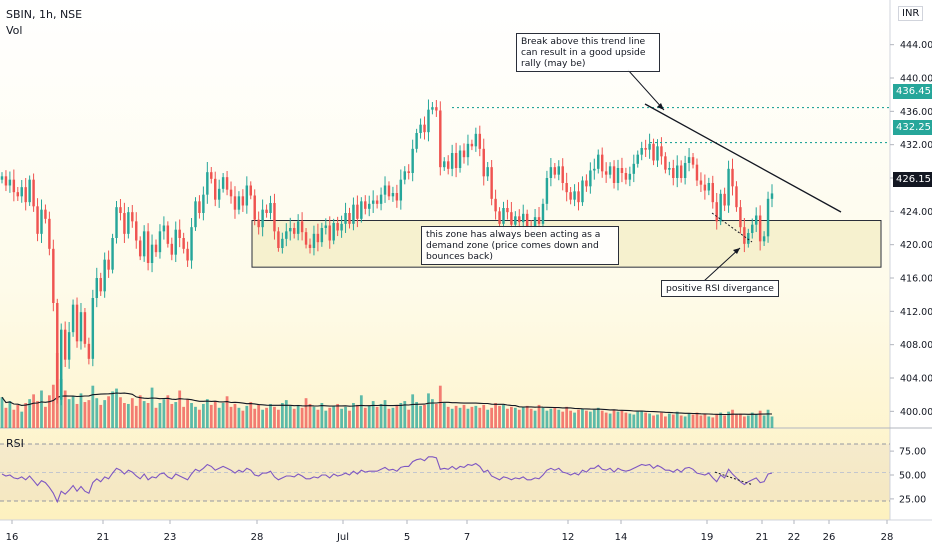  I want to click on last-price-tag: 426.15, so click(912, 179).